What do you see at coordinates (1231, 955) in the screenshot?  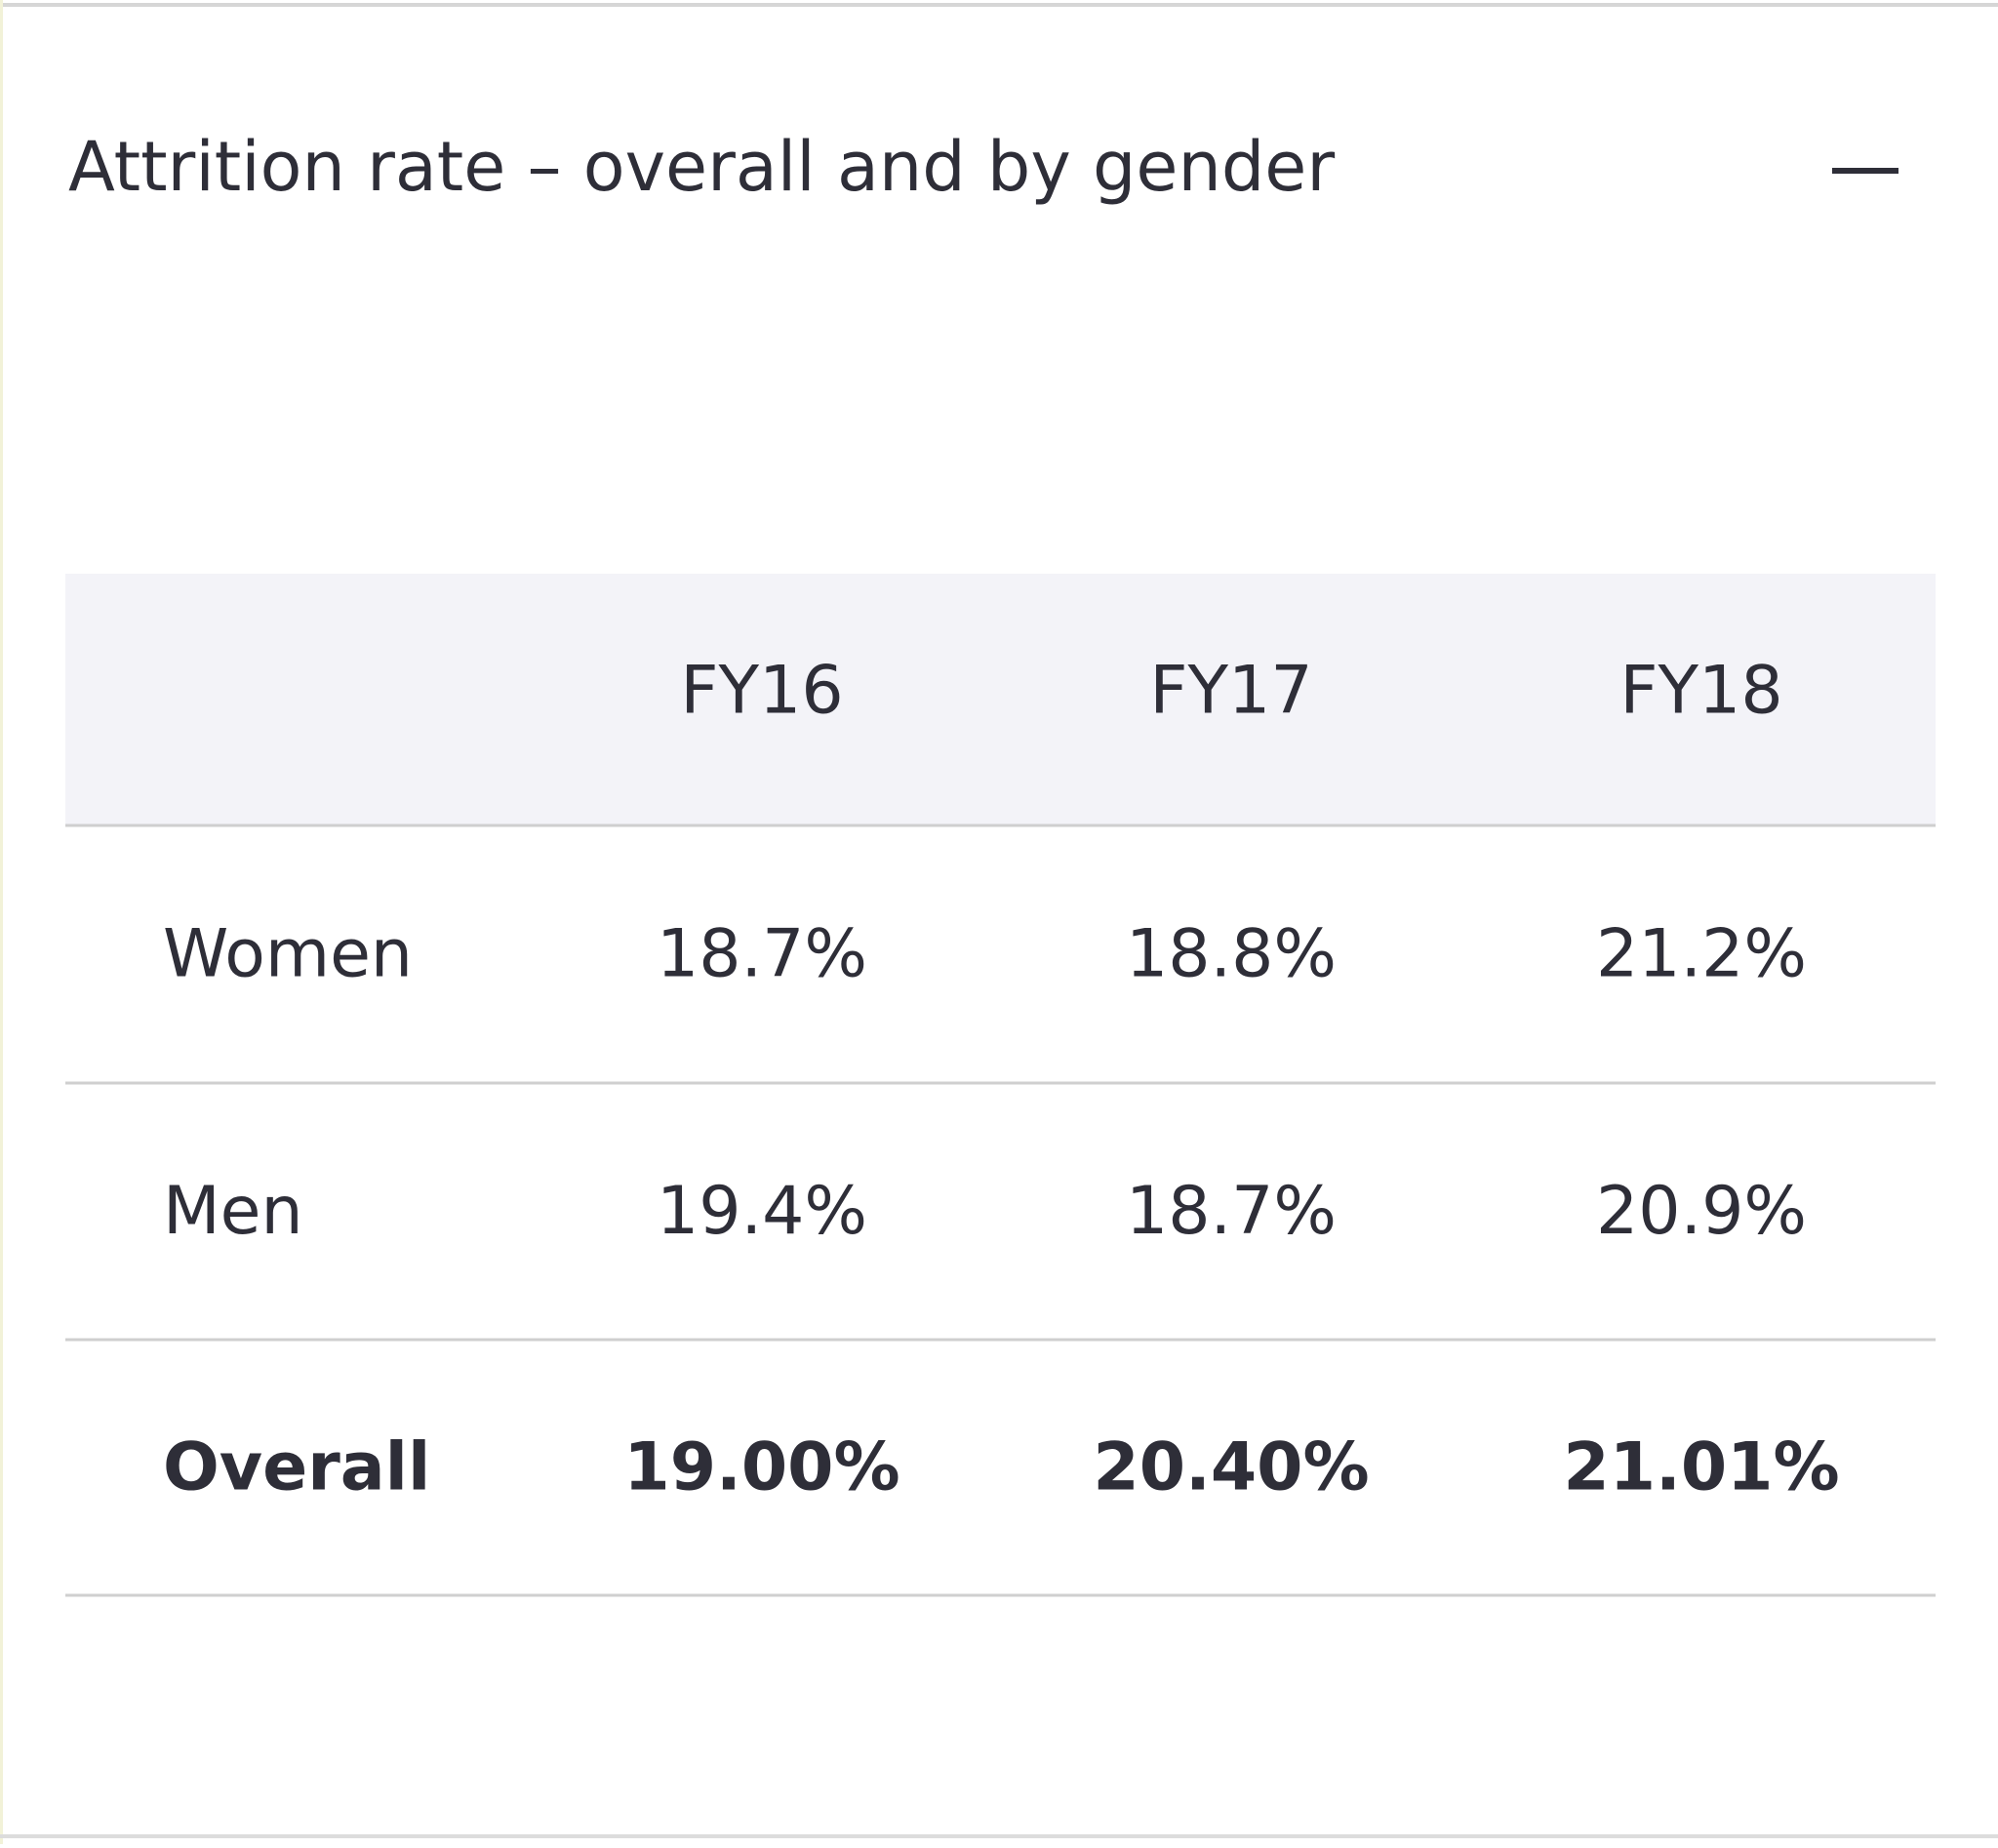 I see `table-cell: 18.8%` at bounding box center [1231, 955].